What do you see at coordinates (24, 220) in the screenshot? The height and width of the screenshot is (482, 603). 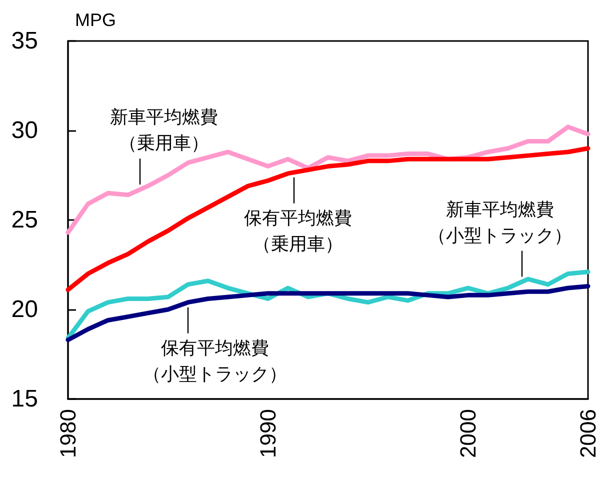 I see `y-tick-label: 25` at bounding box center [24, 220].